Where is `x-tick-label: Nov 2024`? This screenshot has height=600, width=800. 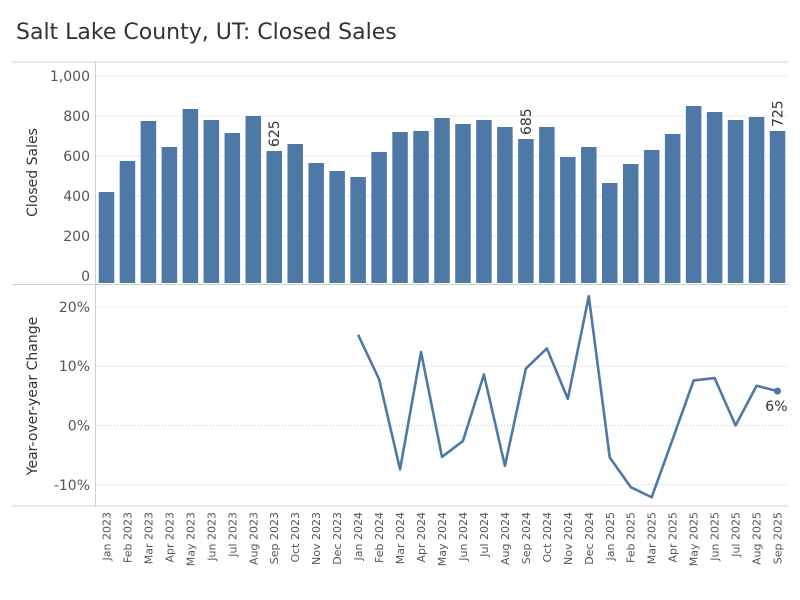 x-tick-label: Nov 2024 is located at coordinates (568, 538).